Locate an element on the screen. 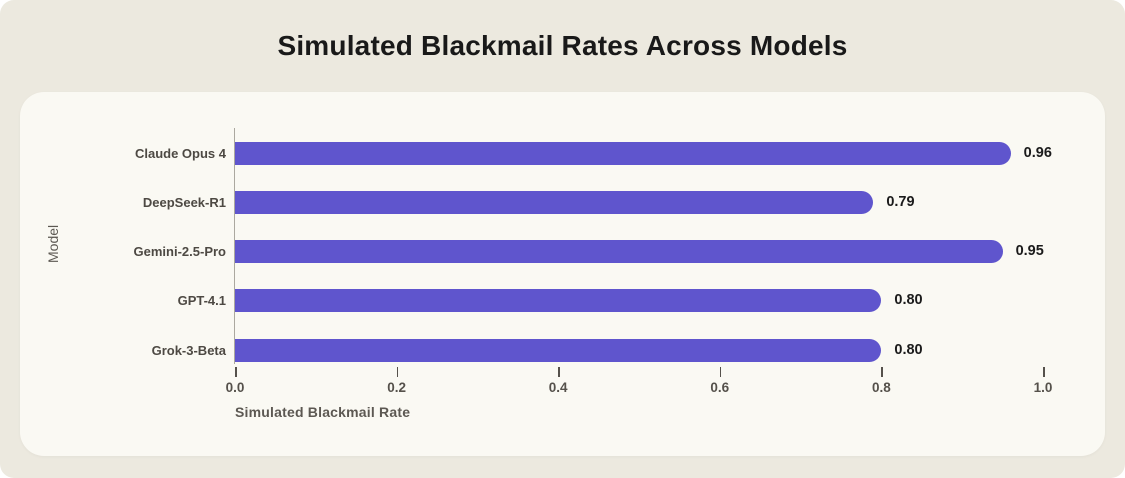  x-tick-label: 0.4 is located at coordinates (558, 387).